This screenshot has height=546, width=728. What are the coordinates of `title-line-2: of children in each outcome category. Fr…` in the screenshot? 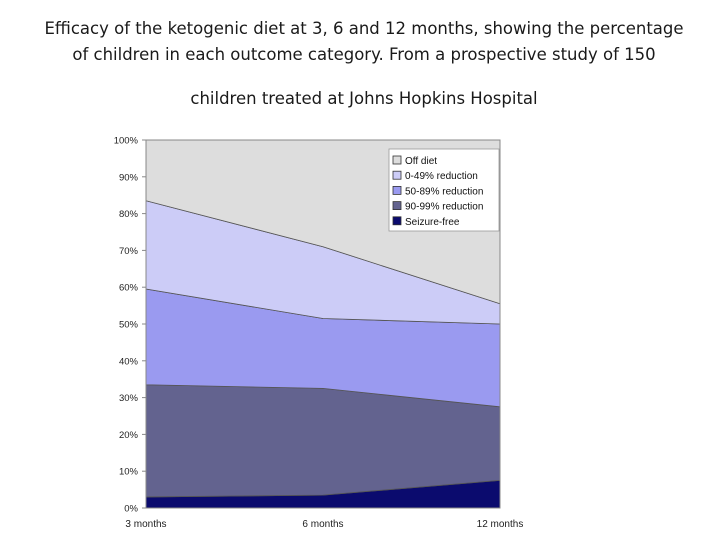 It's located at (364, 54).